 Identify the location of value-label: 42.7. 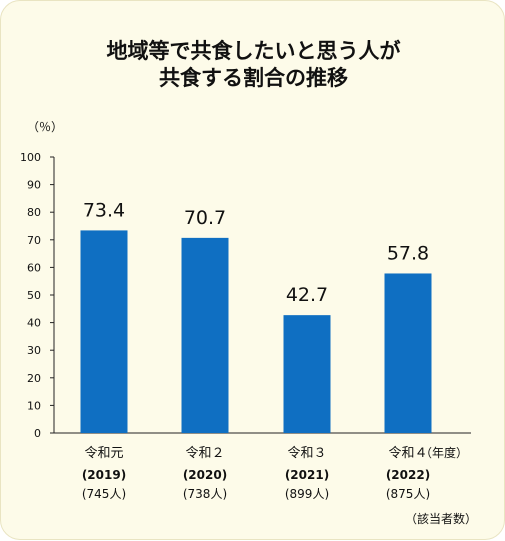
(307, 295).